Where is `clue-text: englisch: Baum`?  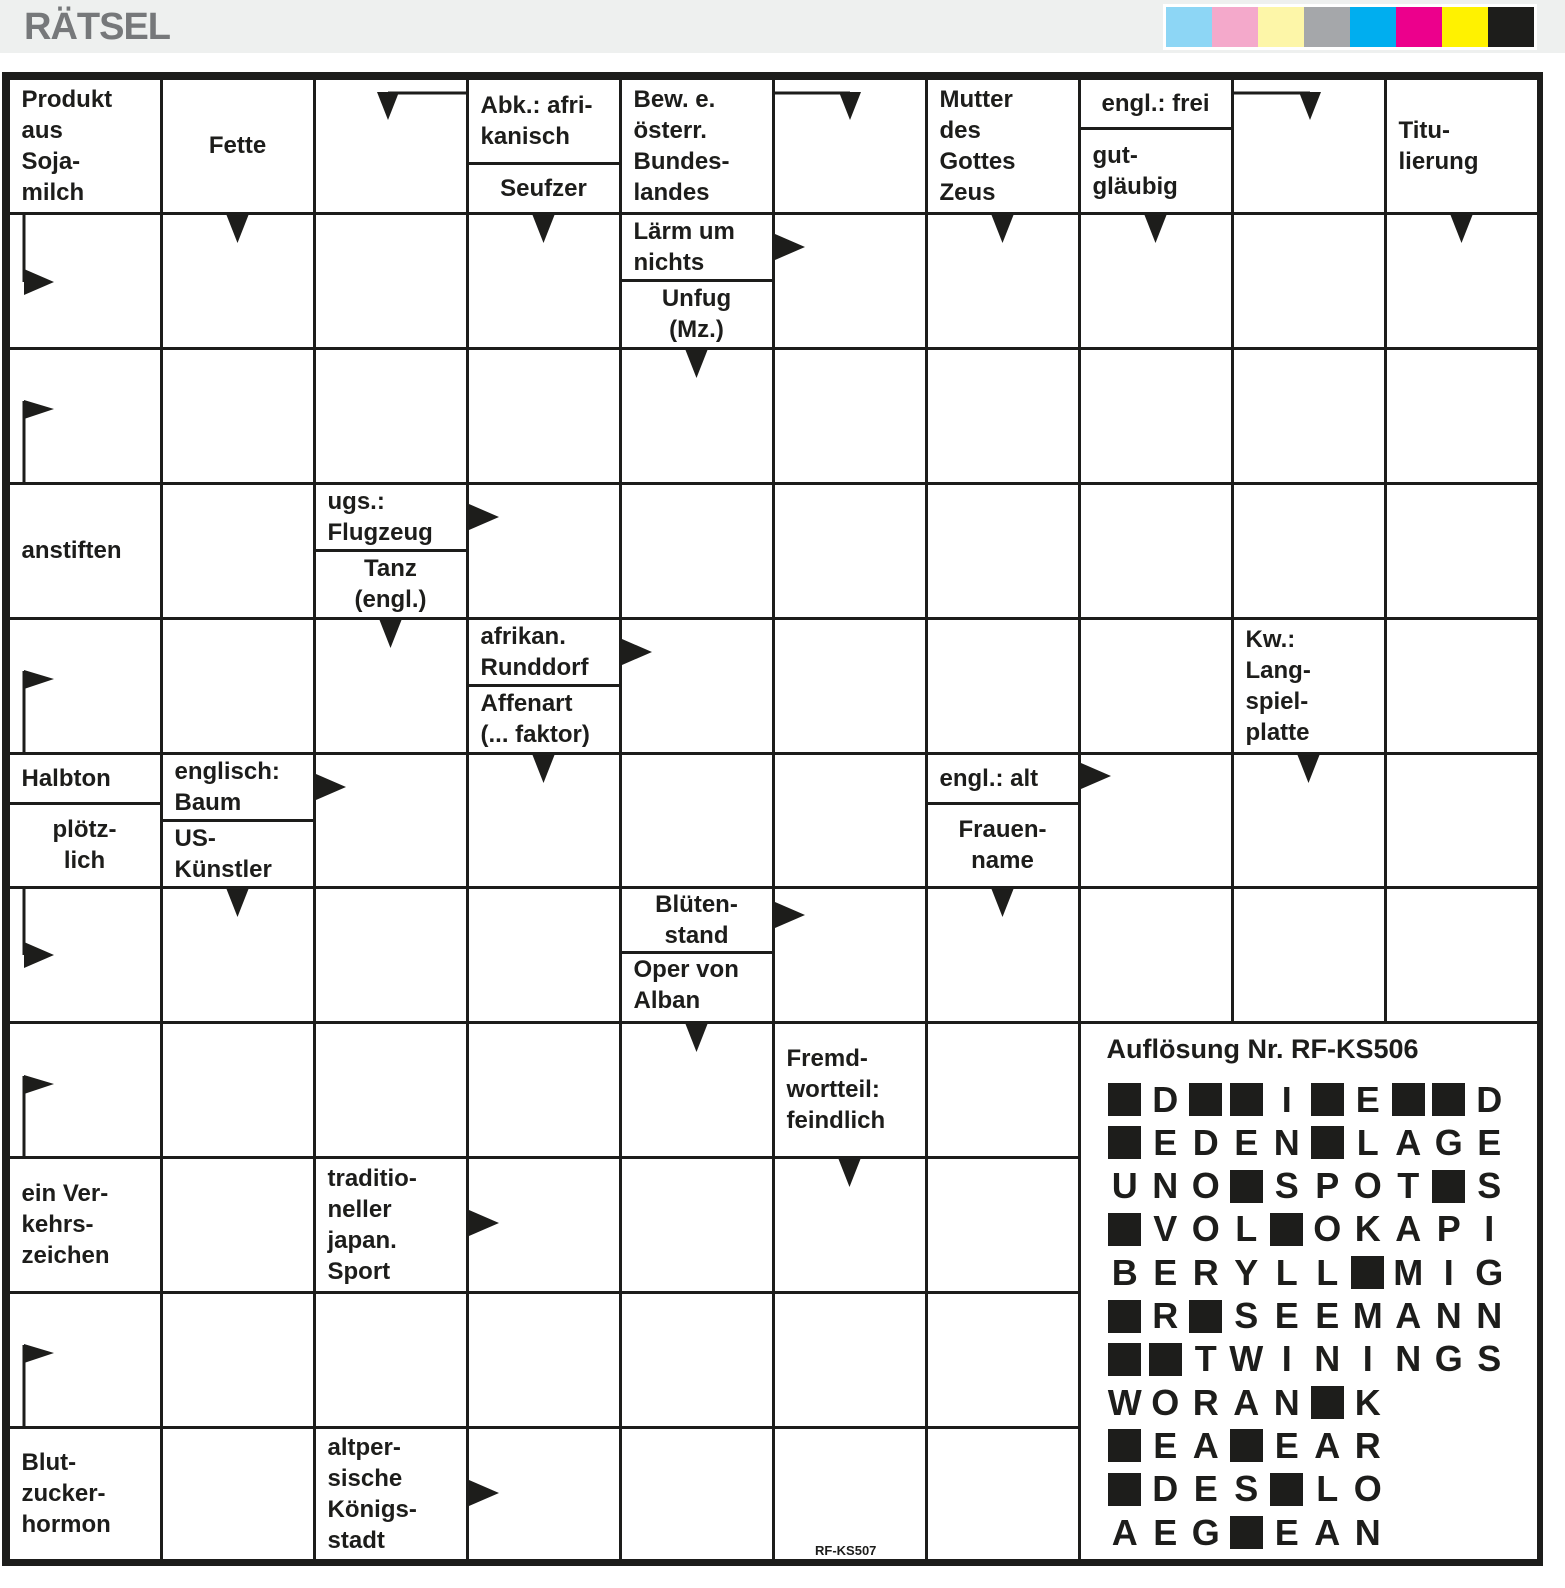
clue-text: englisch: Baum is located at coordinates (227, 786).